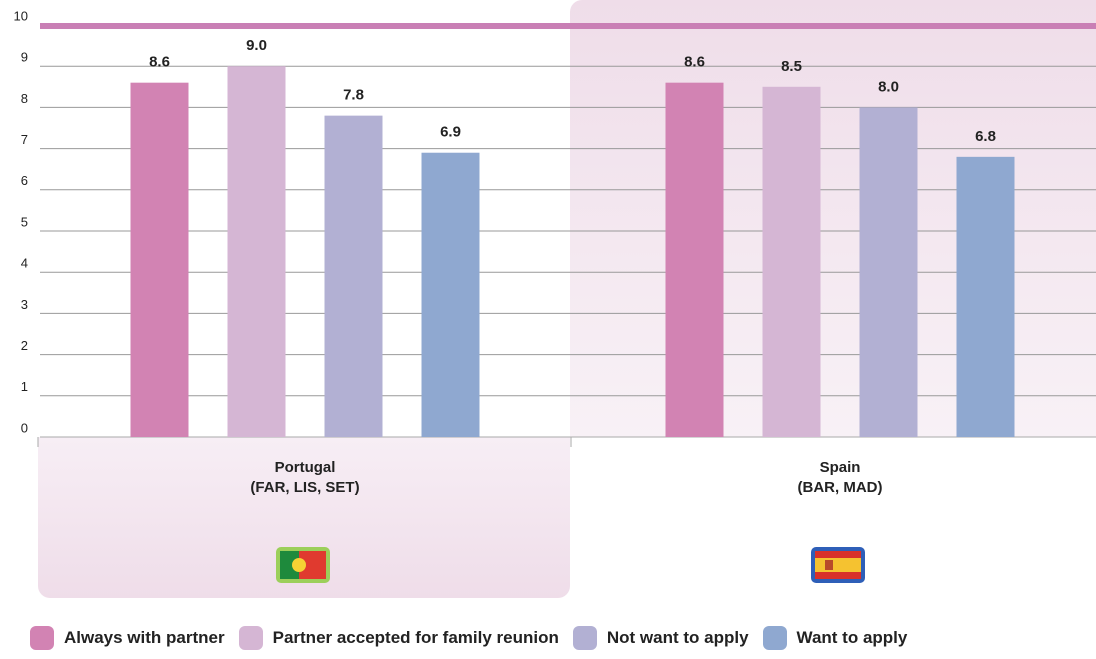  I want to click on legend-label: Always with partner, so click(144, 637).